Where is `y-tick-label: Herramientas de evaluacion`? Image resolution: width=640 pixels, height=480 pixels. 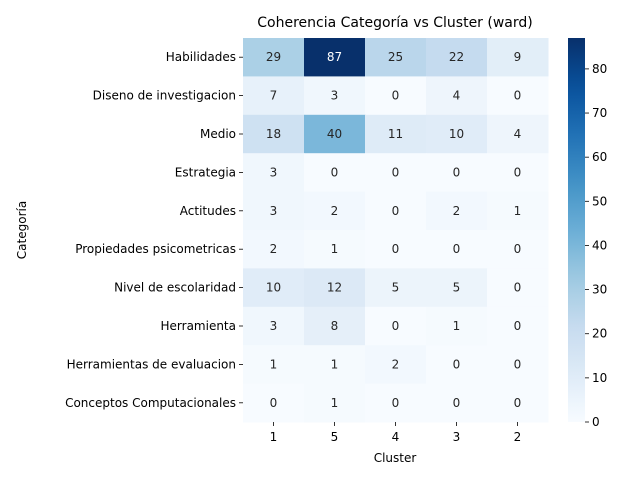 y-tick-label: Herramientas de evaluacion is located at coordinates (151, 364).